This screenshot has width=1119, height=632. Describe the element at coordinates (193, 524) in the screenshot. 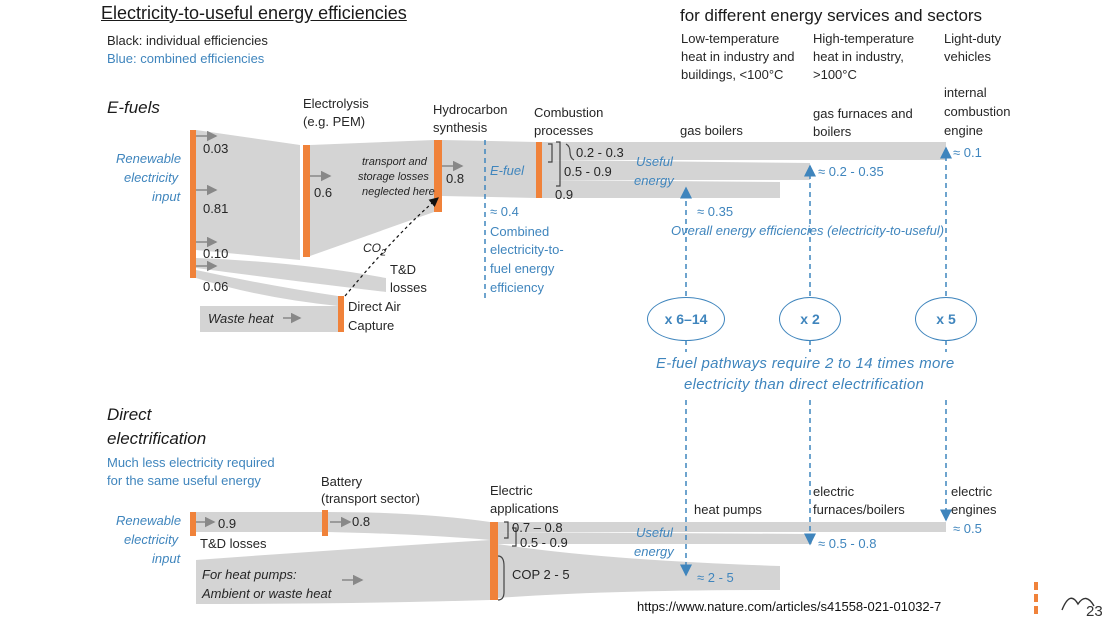

I see `bar-direct-input` at that location.